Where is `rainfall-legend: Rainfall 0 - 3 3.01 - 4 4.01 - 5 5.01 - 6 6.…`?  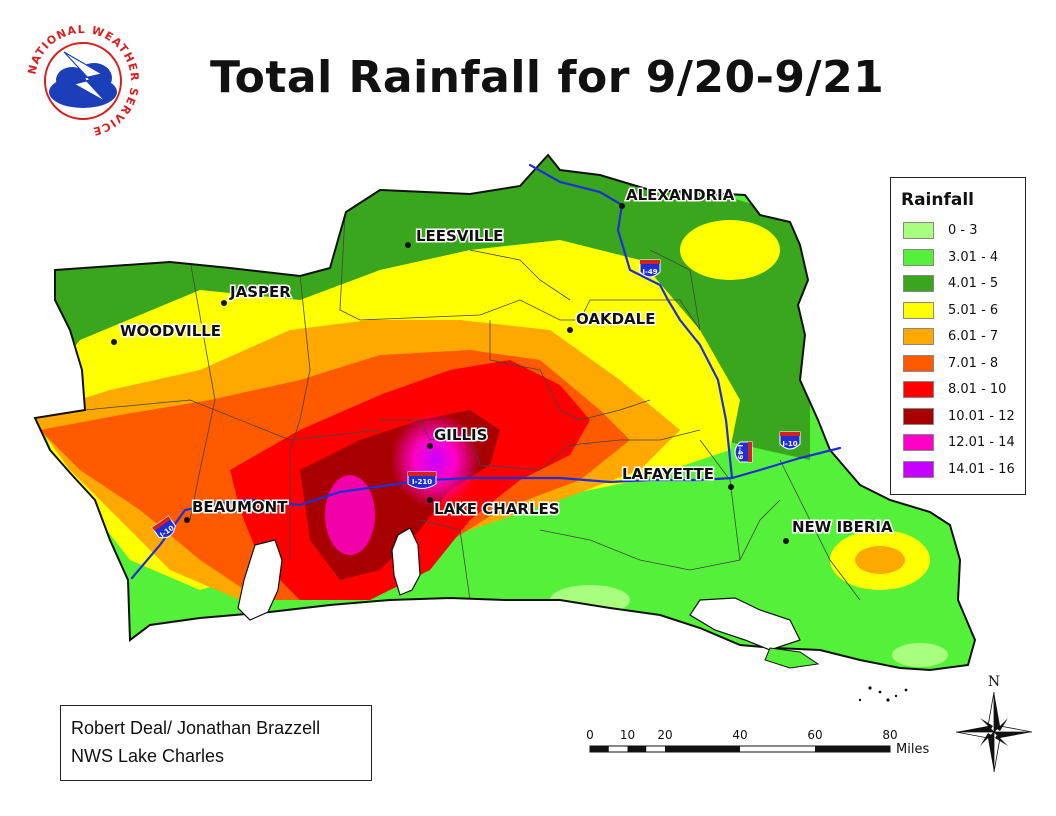
rainfall-legend: Rainfall 0 - 3 3.01 - 4 4.01 - 5 5.01 - 6 6.… is located at coordinates (958, 336).